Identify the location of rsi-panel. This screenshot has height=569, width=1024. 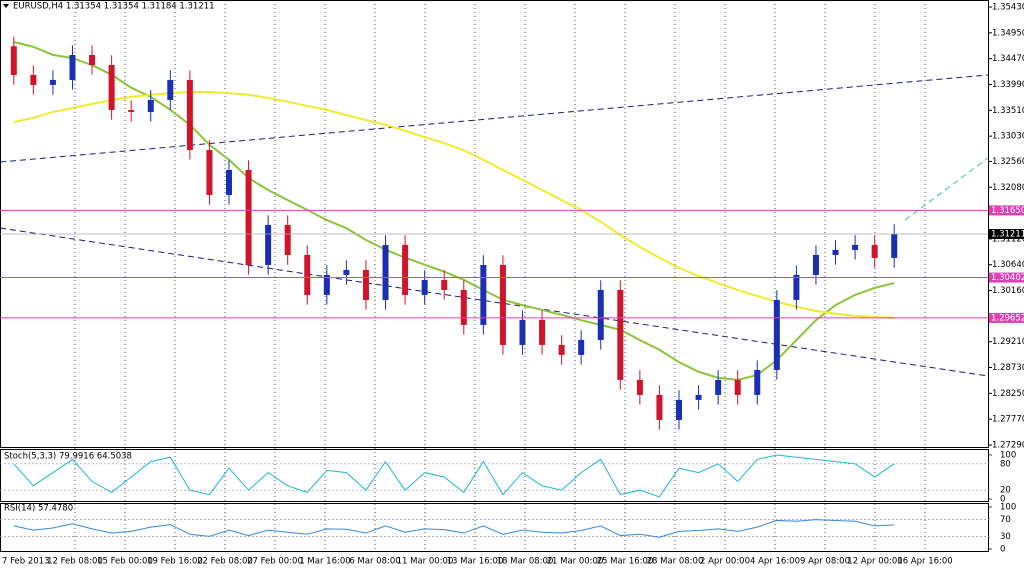
(494, 527).